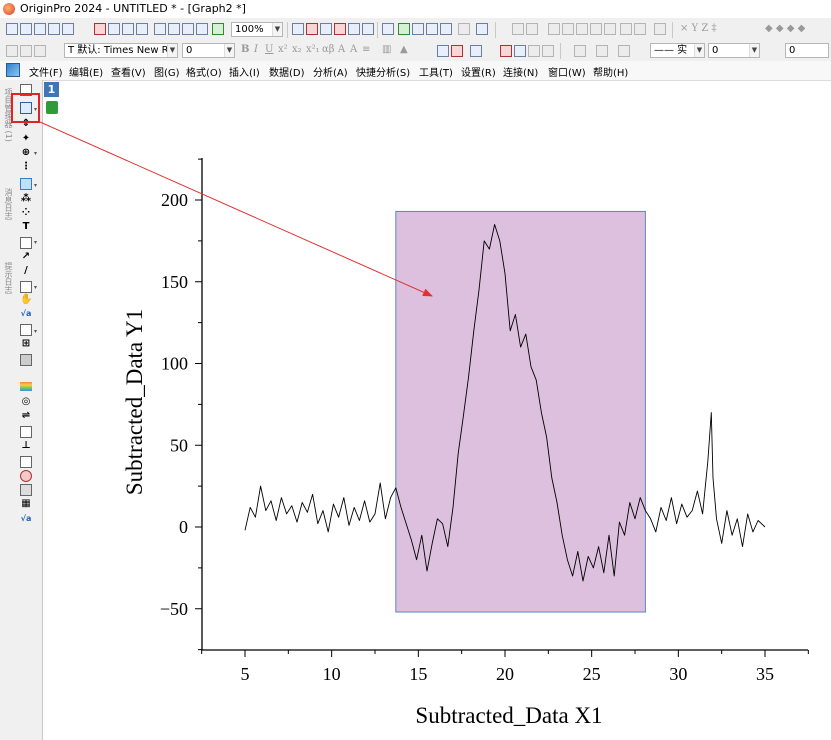 The height and width of the screenshot is (740, 831). Describe the element at coordinates (505, 674) in the screenshot. I see `x-tick-label: 20` at that location.